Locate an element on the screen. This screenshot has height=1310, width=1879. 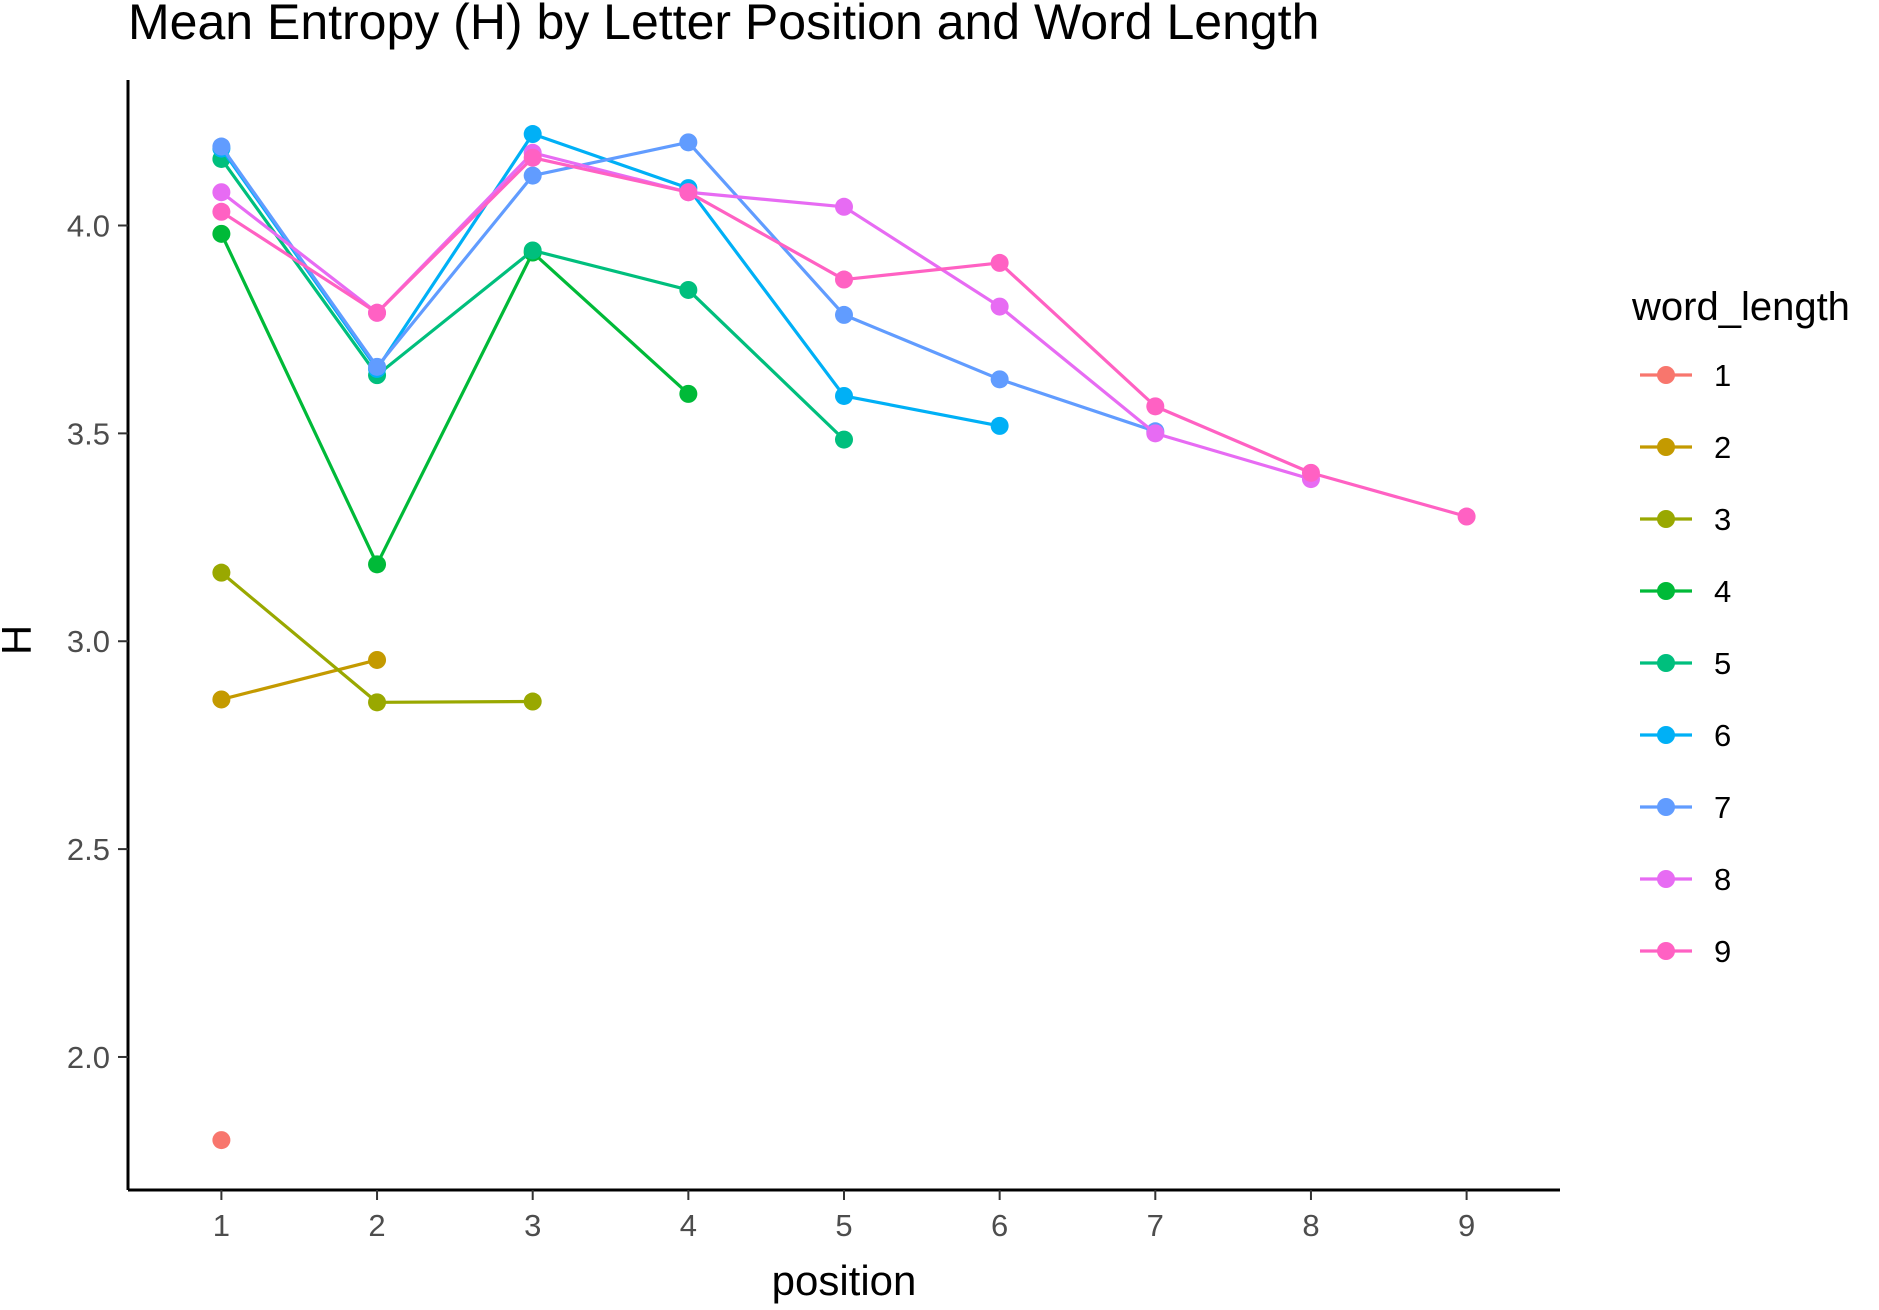
x-tick-label: 8 is located at coordinates (1310, 1225).